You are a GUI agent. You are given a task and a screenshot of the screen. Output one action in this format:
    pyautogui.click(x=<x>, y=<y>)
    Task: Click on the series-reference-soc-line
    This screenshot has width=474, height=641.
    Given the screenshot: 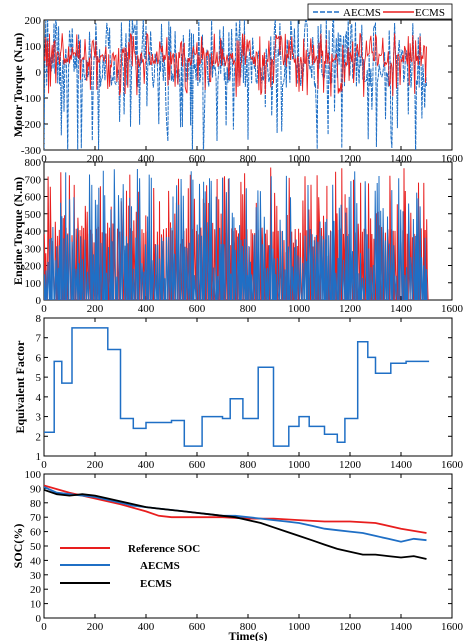 What is the action you would take?
    pyautogui.click(x=235, y=509)
    